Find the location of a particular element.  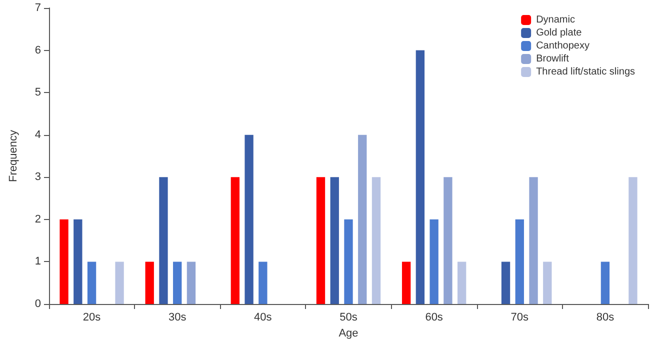

legend-label: Thread lift/static slings is located at coordinates (586, 72).